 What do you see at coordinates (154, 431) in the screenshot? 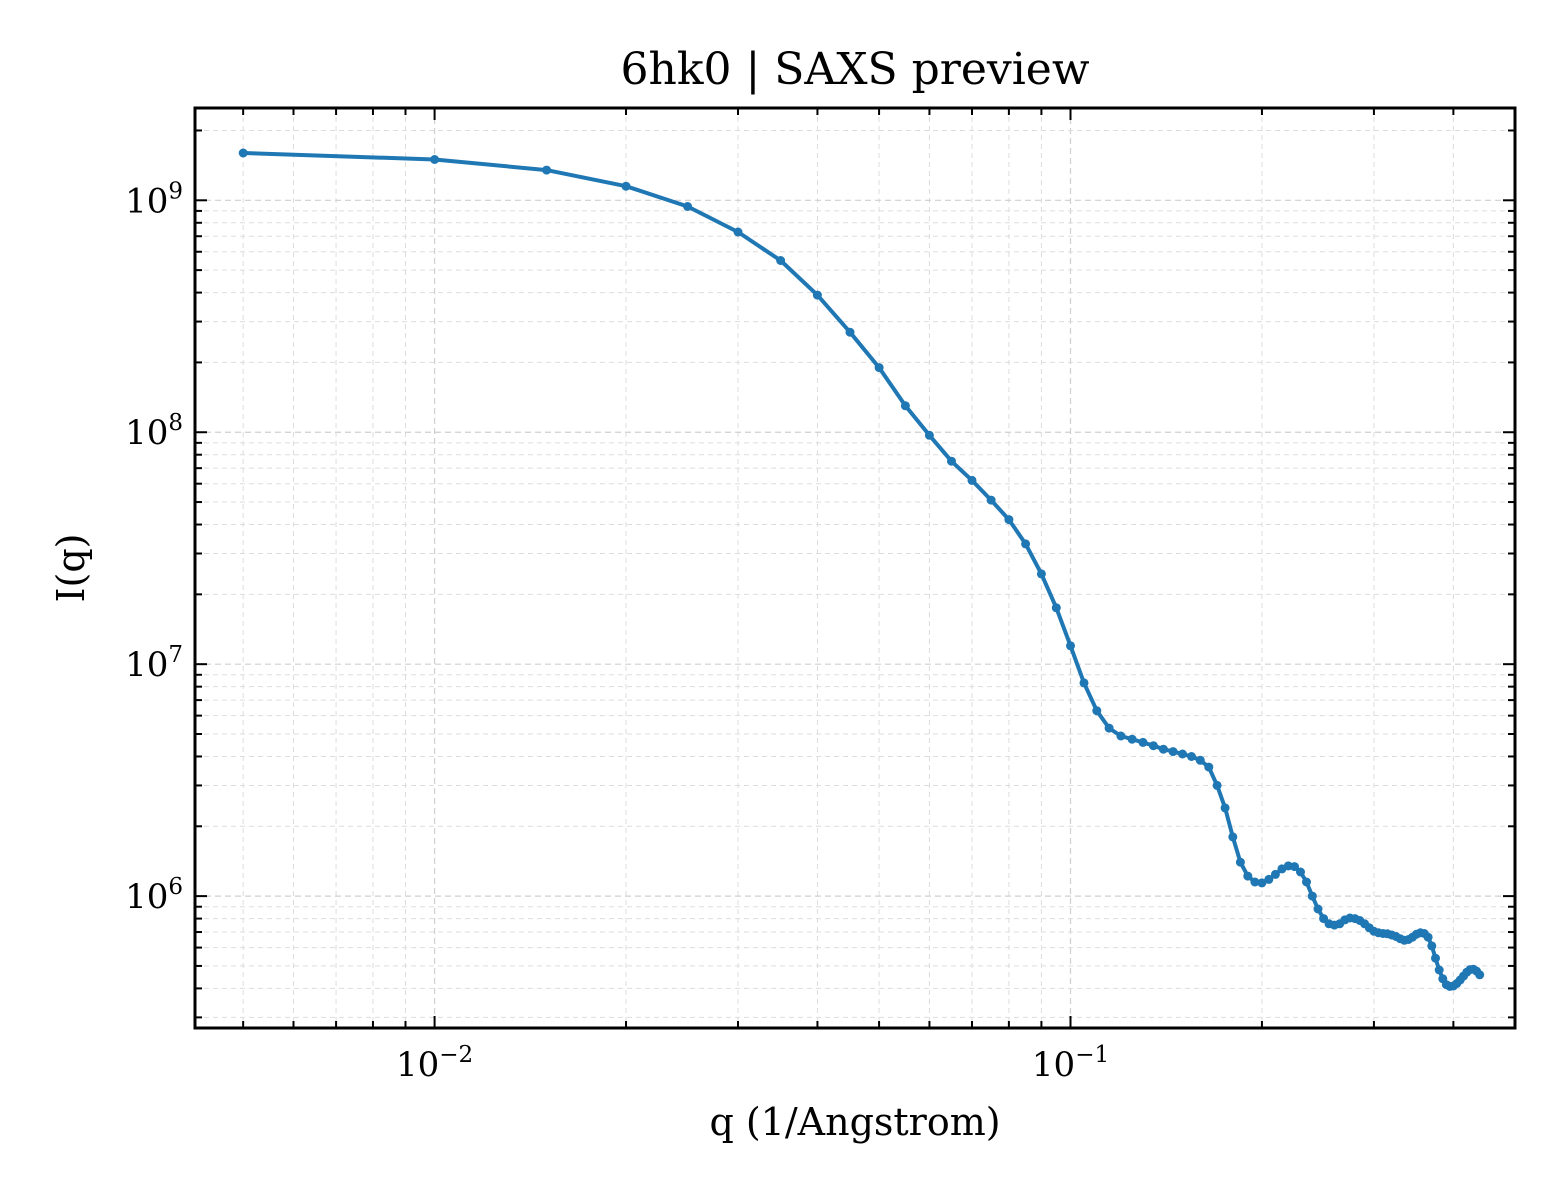
I see `y-tick-label: 108` at bounding box center [154, 431].